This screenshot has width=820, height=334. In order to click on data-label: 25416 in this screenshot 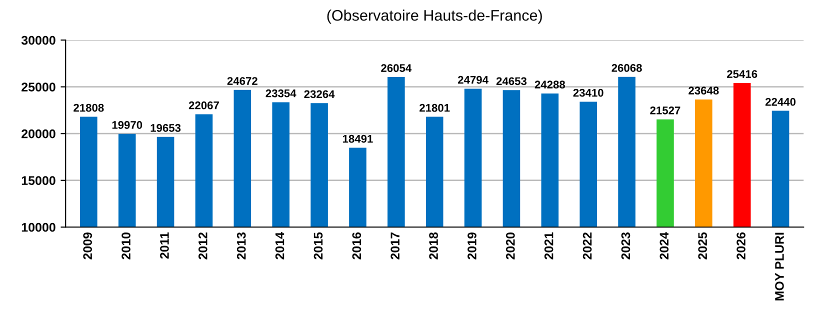, I will do `click(742, 74)`.